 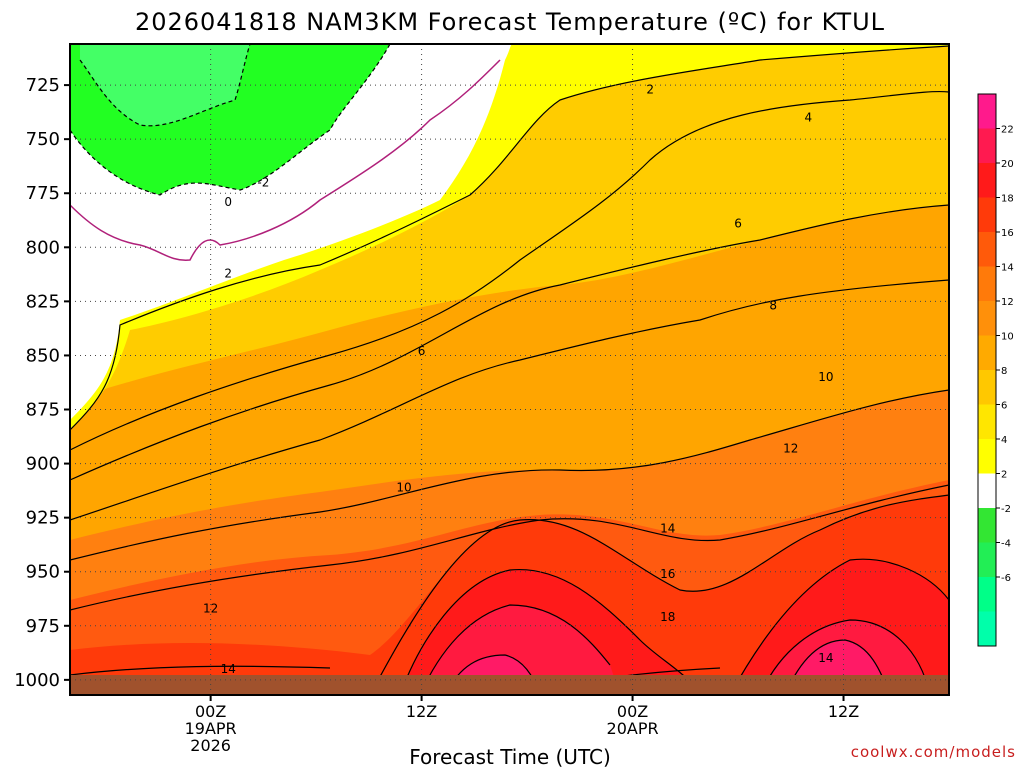 I want to click on y-tick-label: 750, so click(x=43, y=139).